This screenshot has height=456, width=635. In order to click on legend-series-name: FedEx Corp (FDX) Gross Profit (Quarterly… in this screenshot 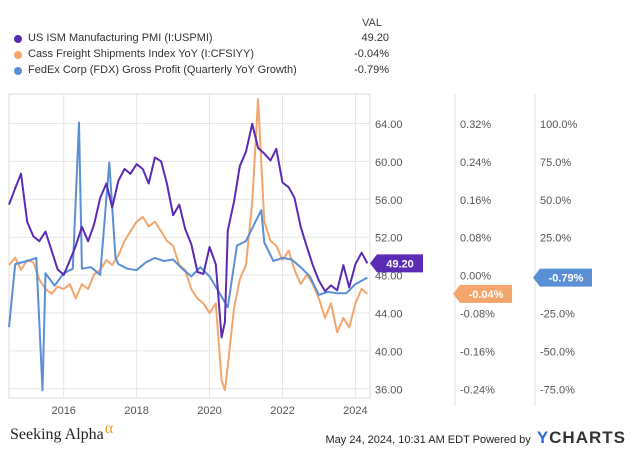, I will do `click(162, 70)`.